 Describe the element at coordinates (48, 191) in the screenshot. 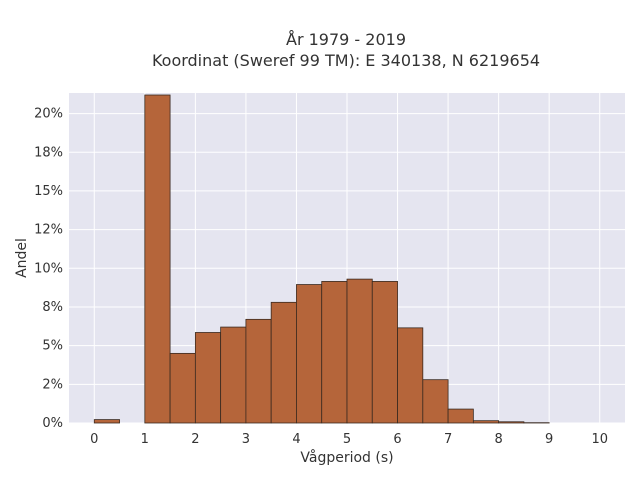

I see `y-tick-label: 15%` at that location.